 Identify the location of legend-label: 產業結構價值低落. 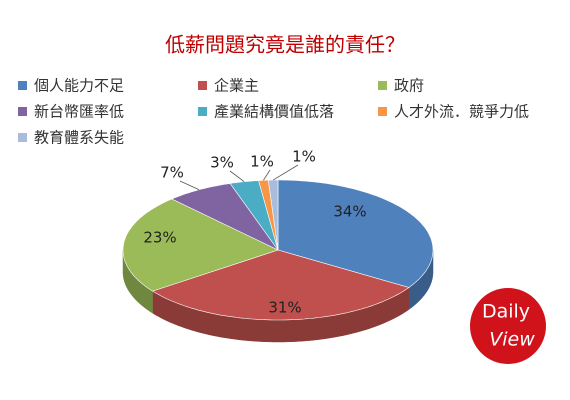
(274, 112).